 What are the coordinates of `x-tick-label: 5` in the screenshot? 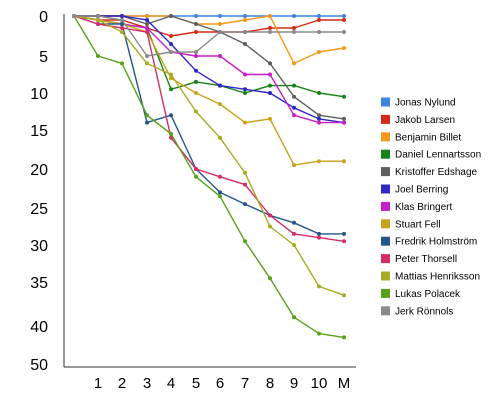 It's located at (196, 383).